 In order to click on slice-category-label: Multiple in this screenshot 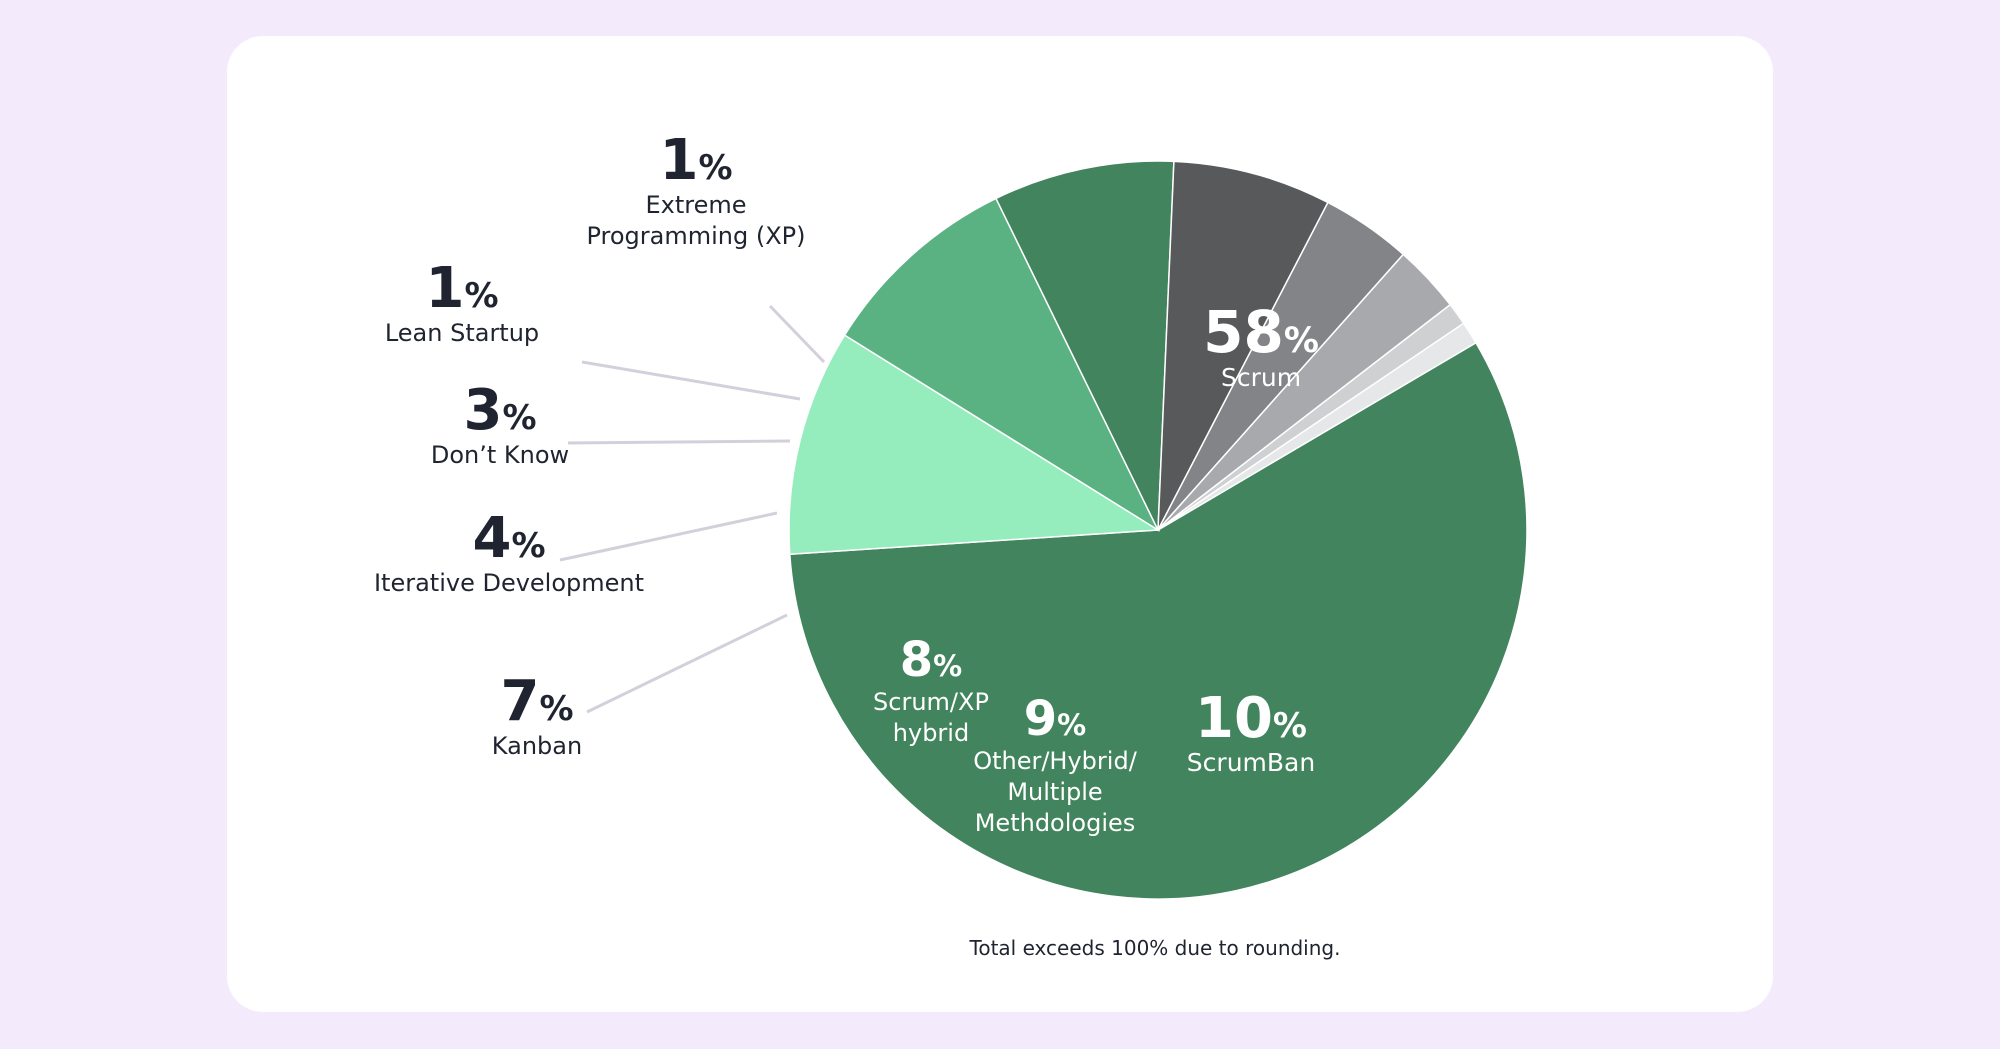, I will do `click(1054, 792)`.